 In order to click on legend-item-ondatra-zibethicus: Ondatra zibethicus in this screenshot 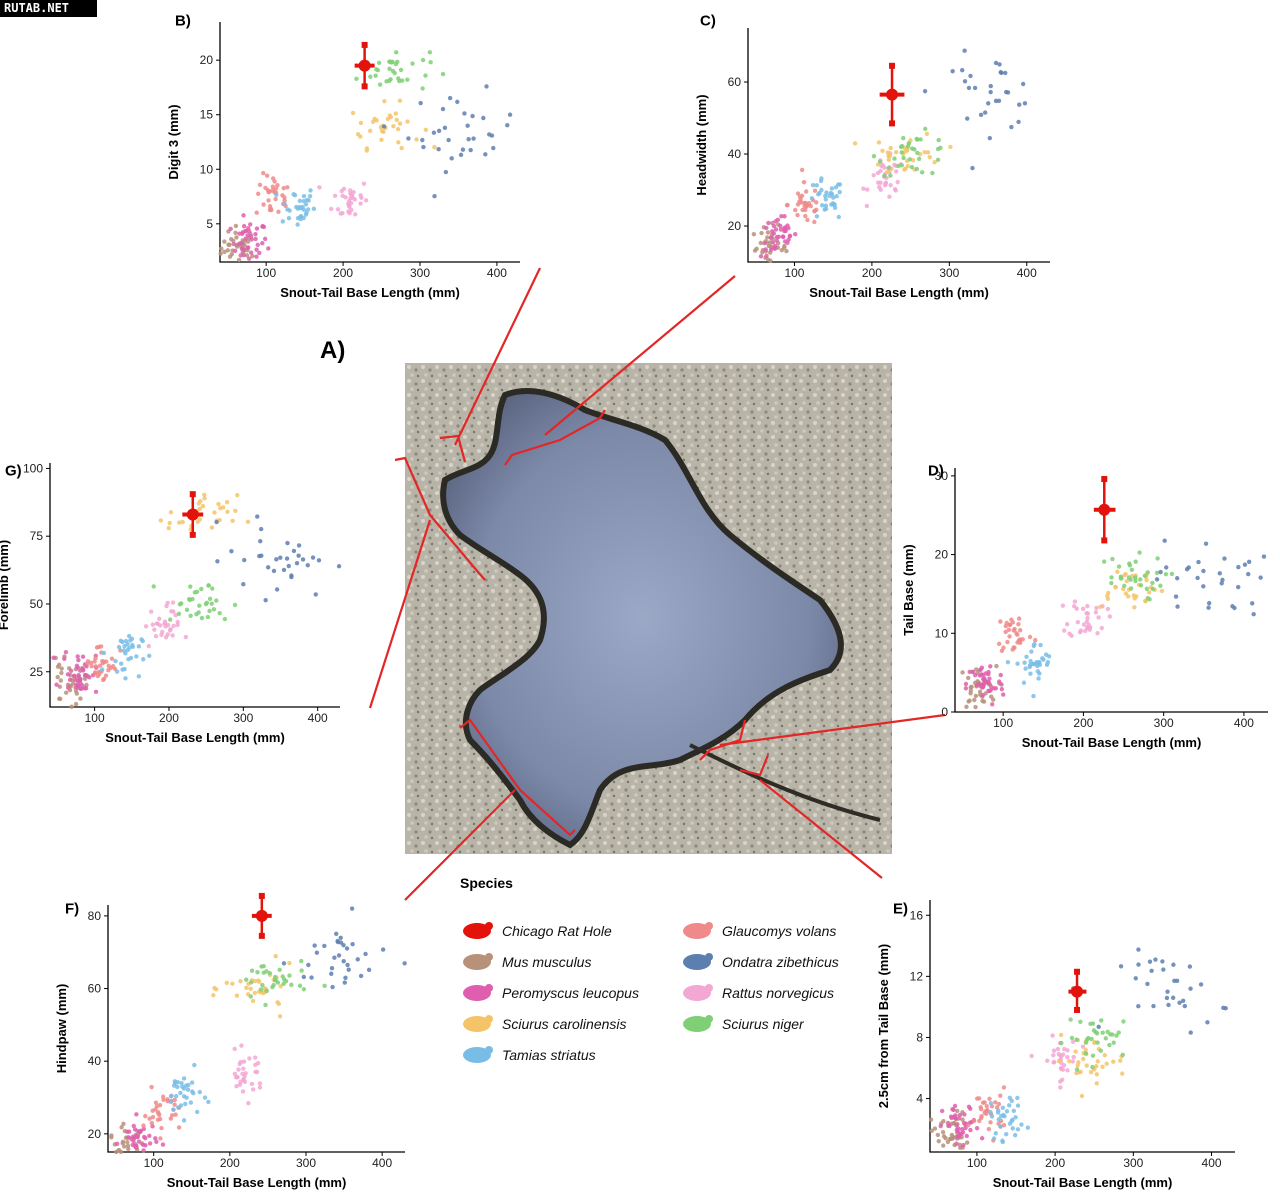, I will do `click(761, 961)`.